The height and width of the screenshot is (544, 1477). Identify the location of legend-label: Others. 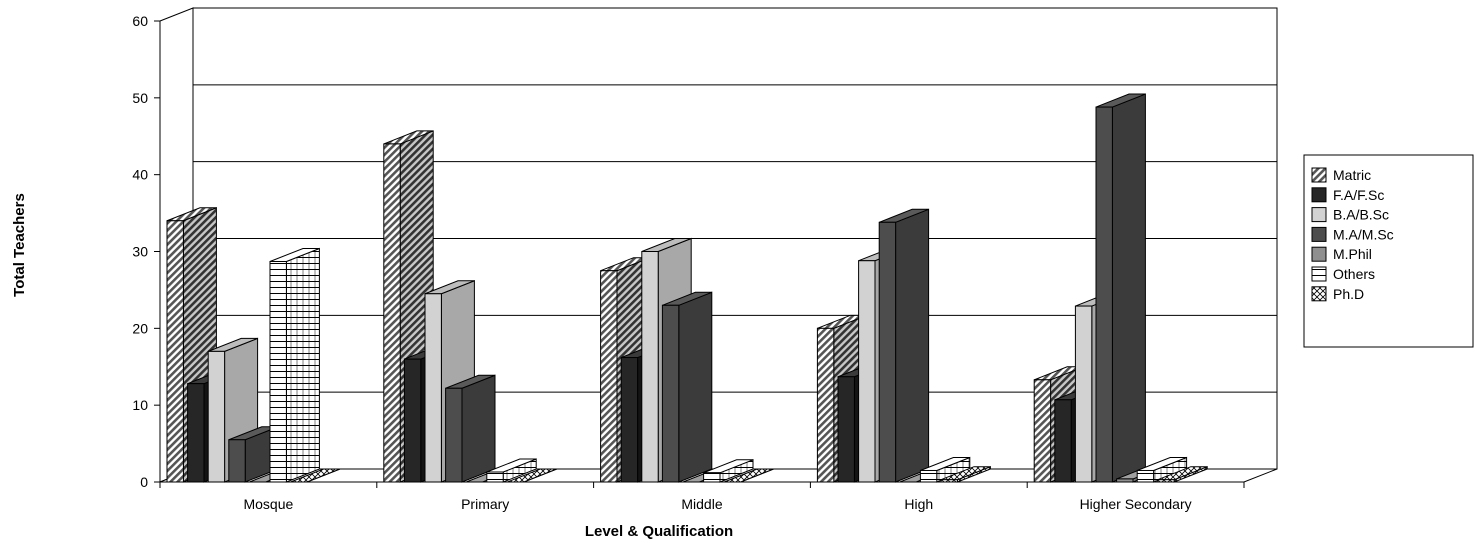
(1354, 274).